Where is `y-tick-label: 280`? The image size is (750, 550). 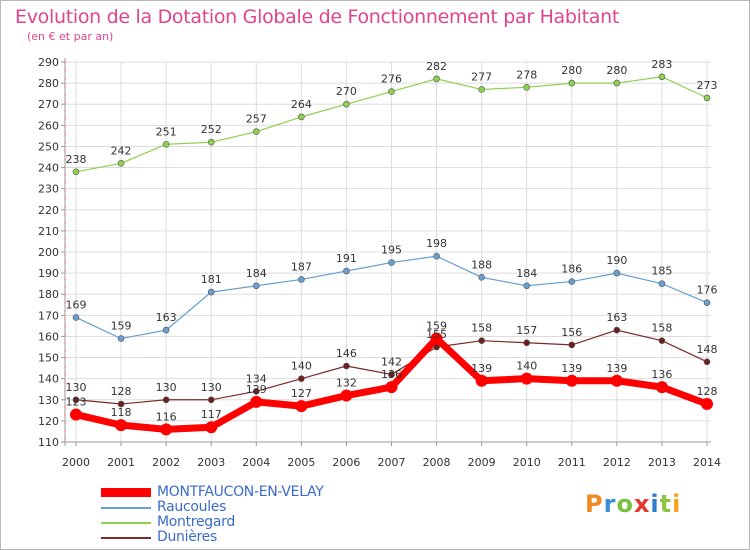
y-tick-label: 280 is located at coordinates (48, 83).